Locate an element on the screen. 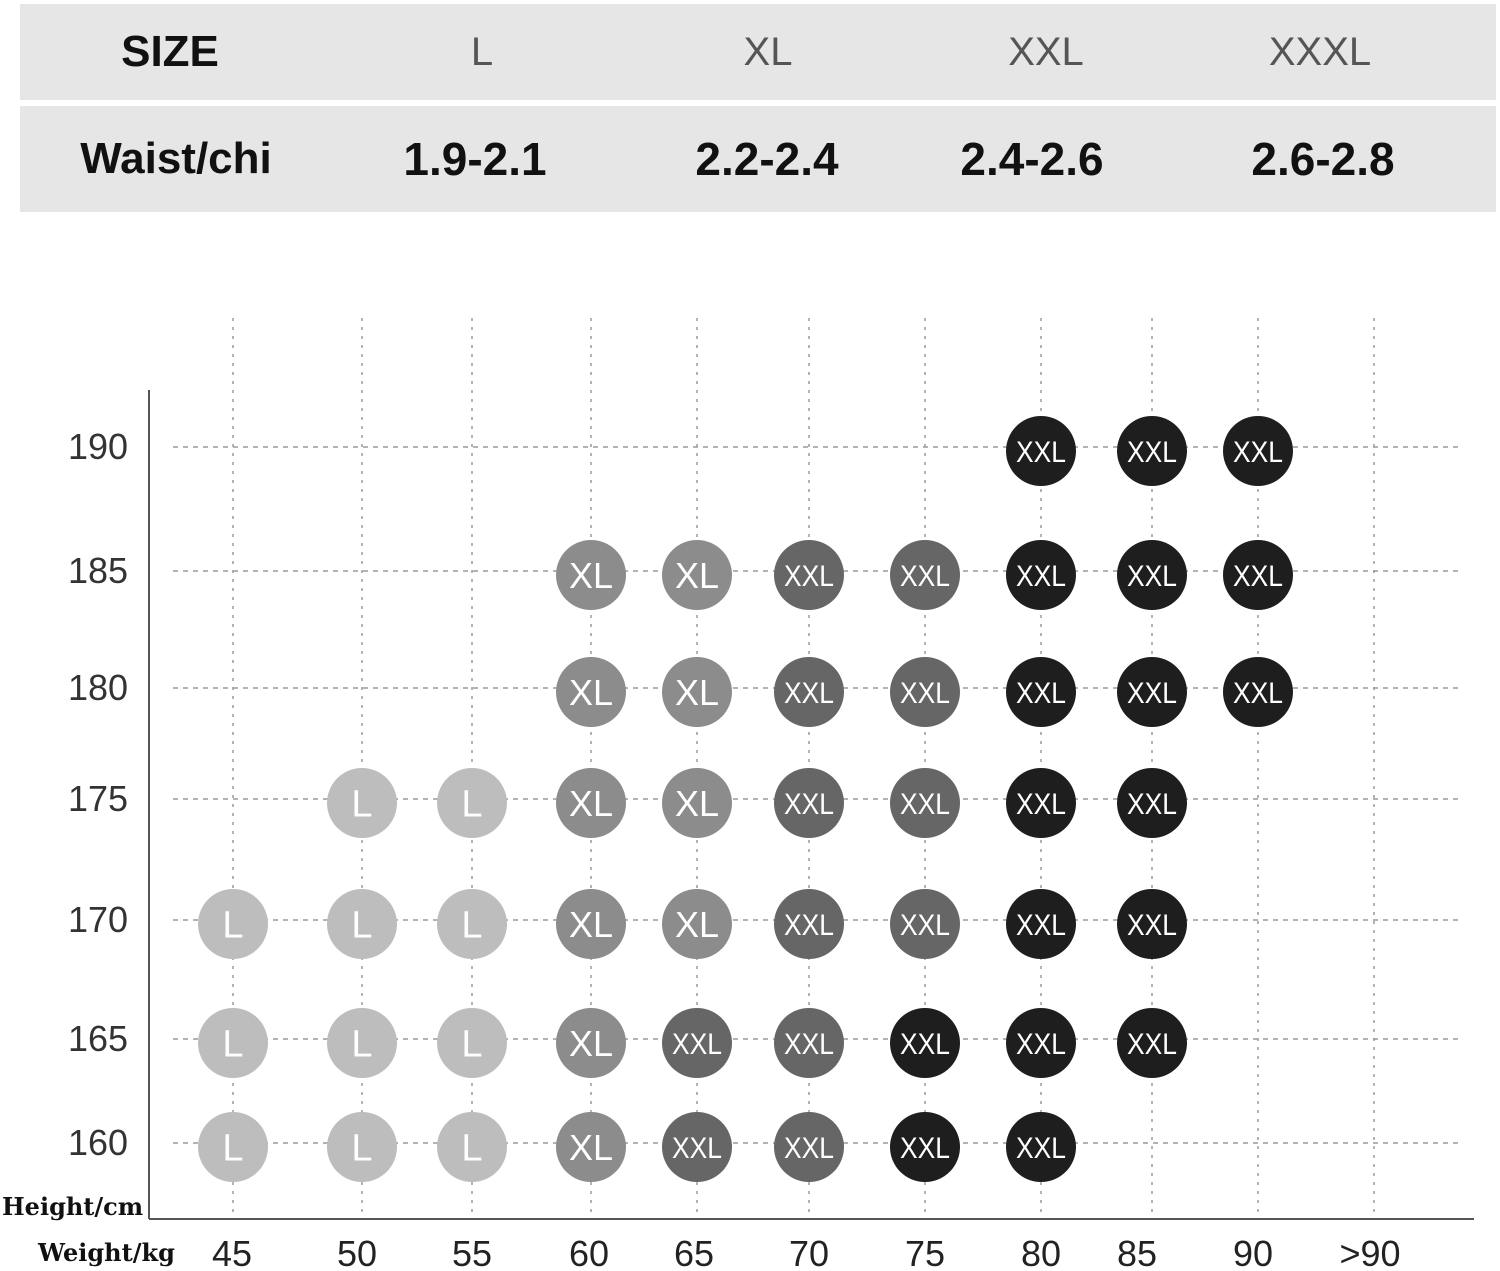  y-tick-labels: 160 165 170 175 180 185 190 is located at coordinates (98, 794).